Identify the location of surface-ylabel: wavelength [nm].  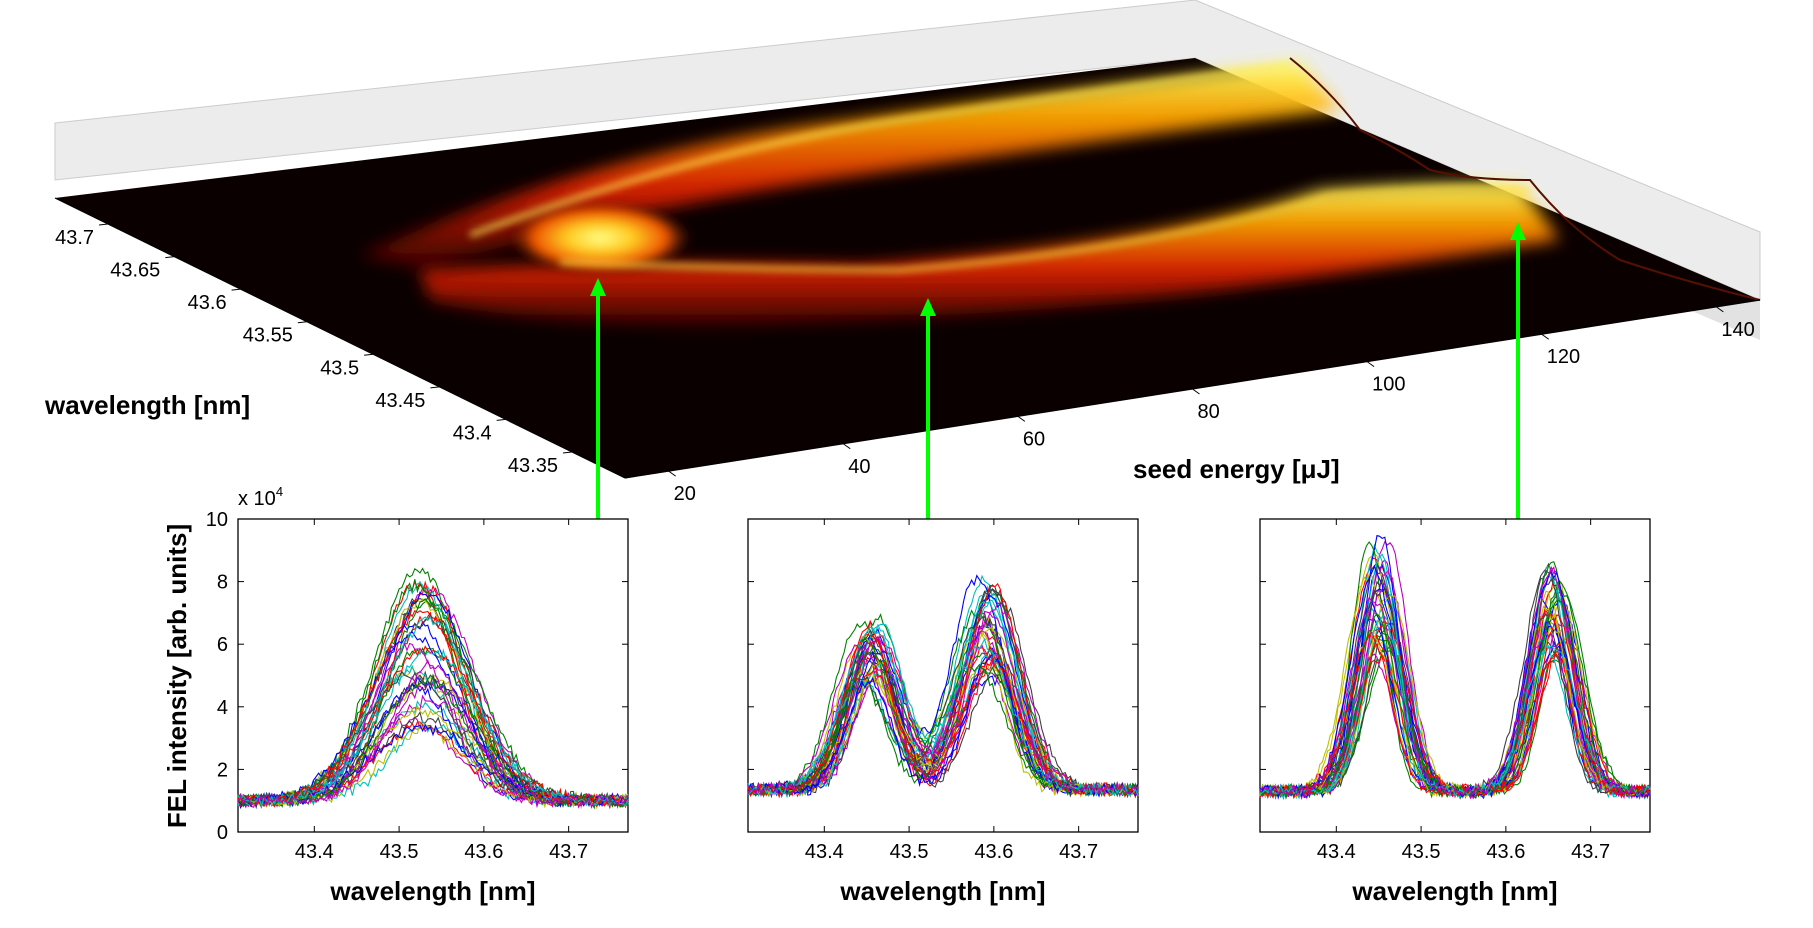
(147, 405).